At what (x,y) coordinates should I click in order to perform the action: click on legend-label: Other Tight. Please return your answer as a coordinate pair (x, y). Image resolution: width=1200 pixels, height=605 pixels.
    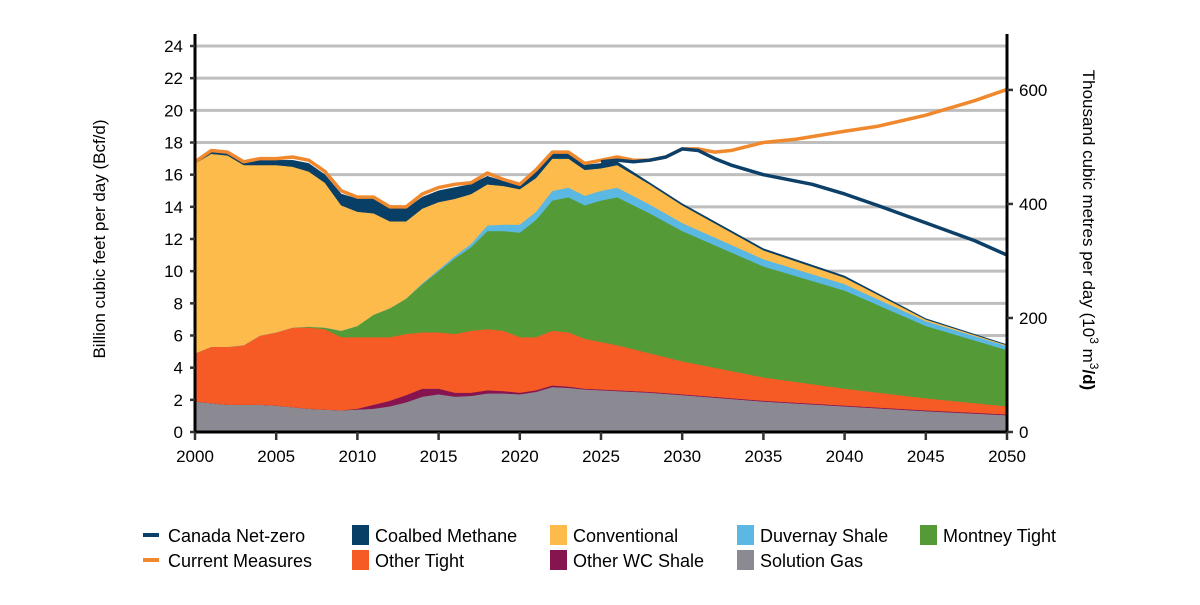
    Looking at the image, I should click on (419, 561).